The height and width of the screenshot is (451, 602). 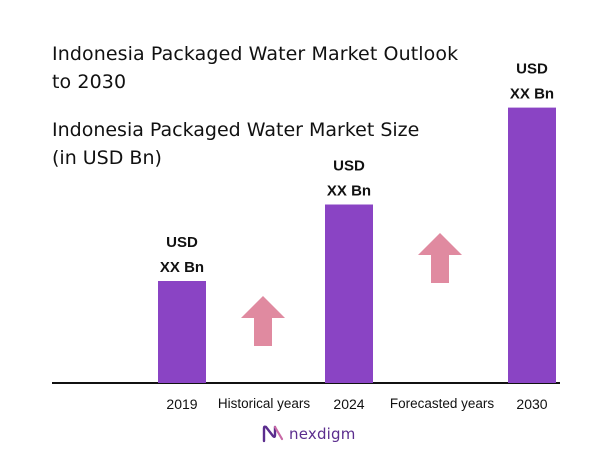 I want to click on tick-label-2024: 2024, so click(x=348, y=404).